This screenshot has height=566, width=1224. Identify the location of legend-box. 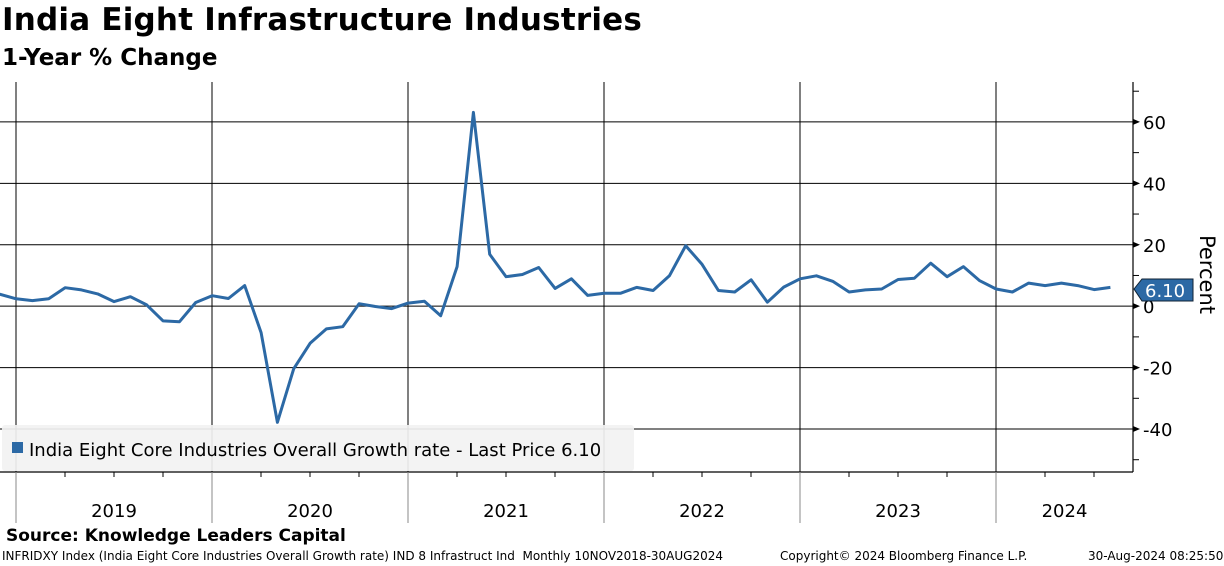
(318, 448).